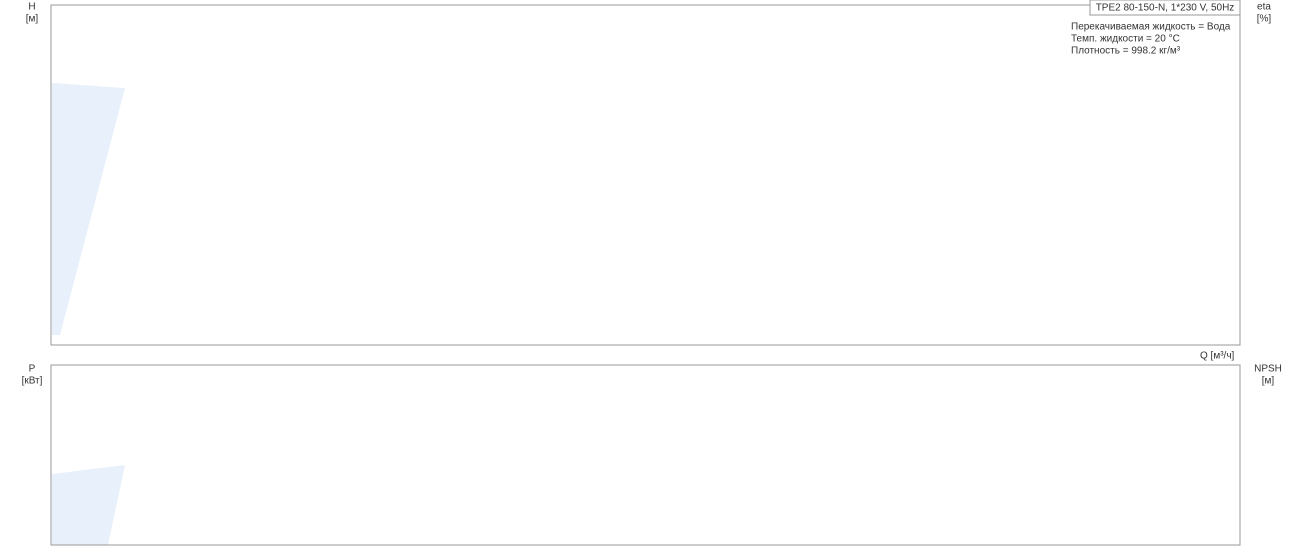 The width and height of the screenshot is (1297, 553). What do you see at coordinates (32, 369) in the screenshot?
I see `y-axis-label: P` at bounding box center [32, 369].